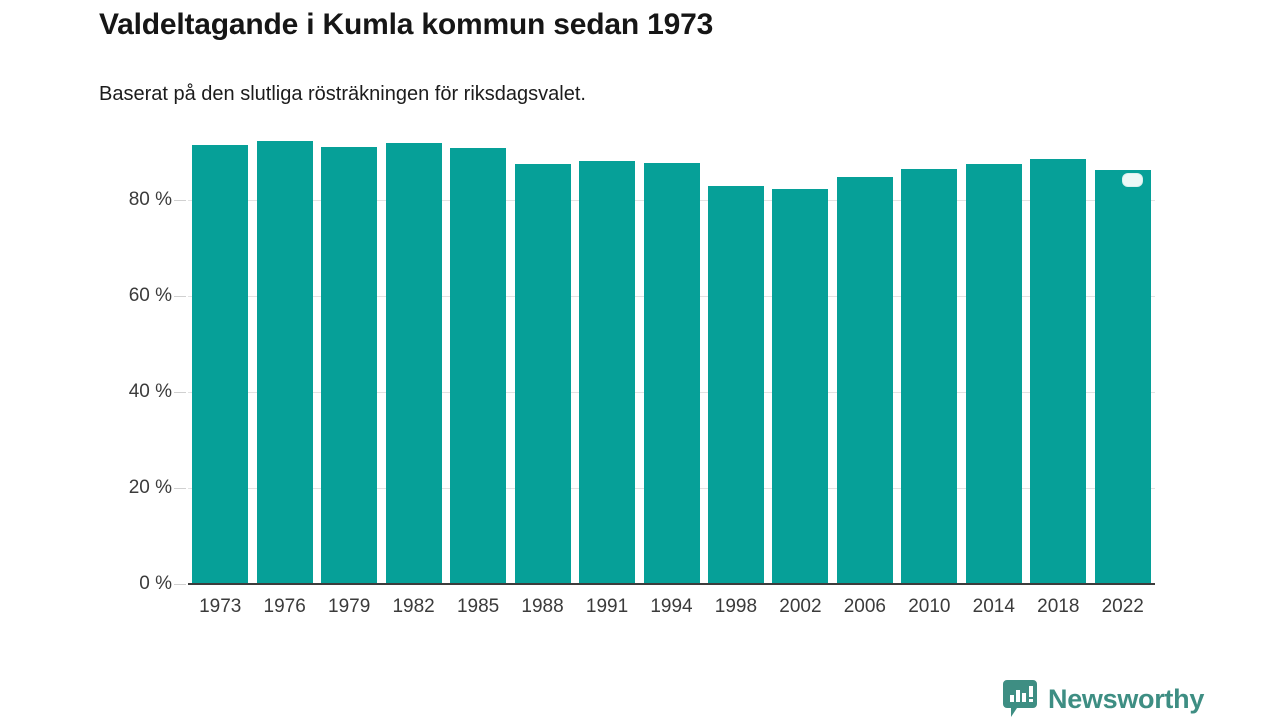 This screenshot has height=720, width=1280. Describe the element at coordinates (607, 372) in the screenshot. I see `bar-1991` at that location.